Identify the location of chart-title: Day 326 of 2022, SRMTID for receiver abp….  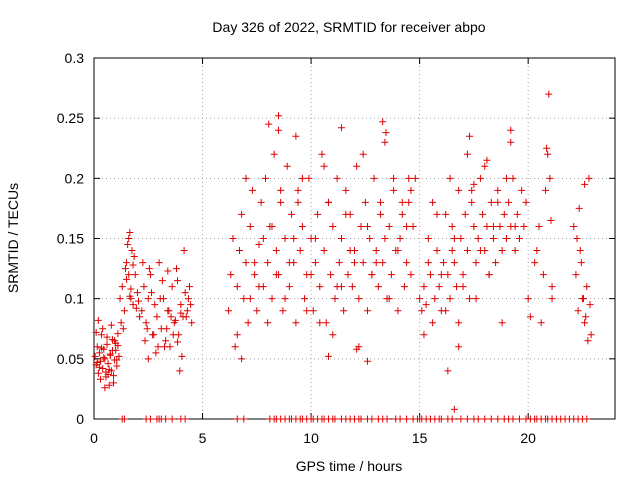
(348, 27).